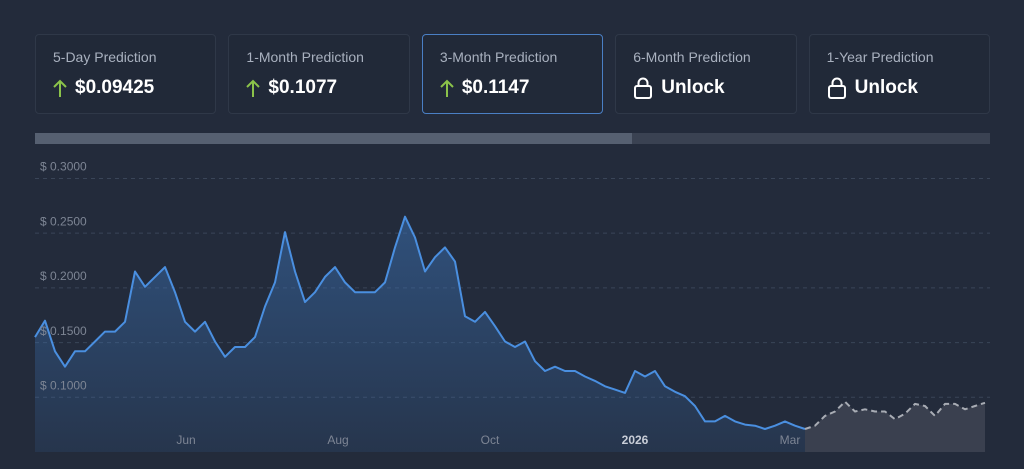 The width and height of the screenshot is (1024, 469). Describe the element at coordinates (63, 221) in the screenshot. I see `y-tick-label: $ 0.2500` at that location.